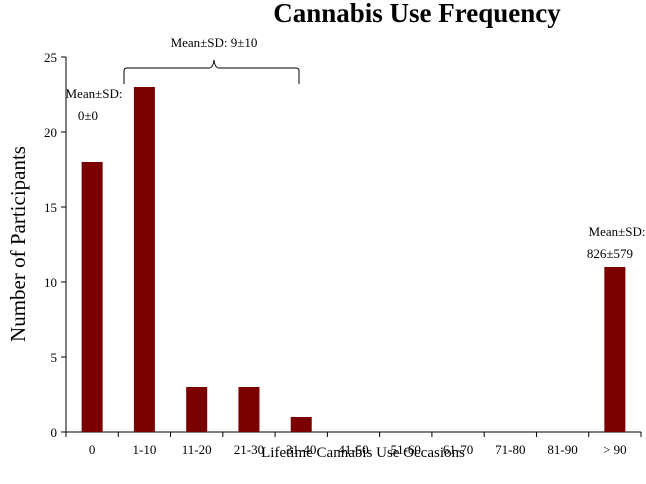 The image size is (646, 484). Describe the element at coordinates (54, 357) in the screenshot. I see `y-tick-label: 5` at that location.